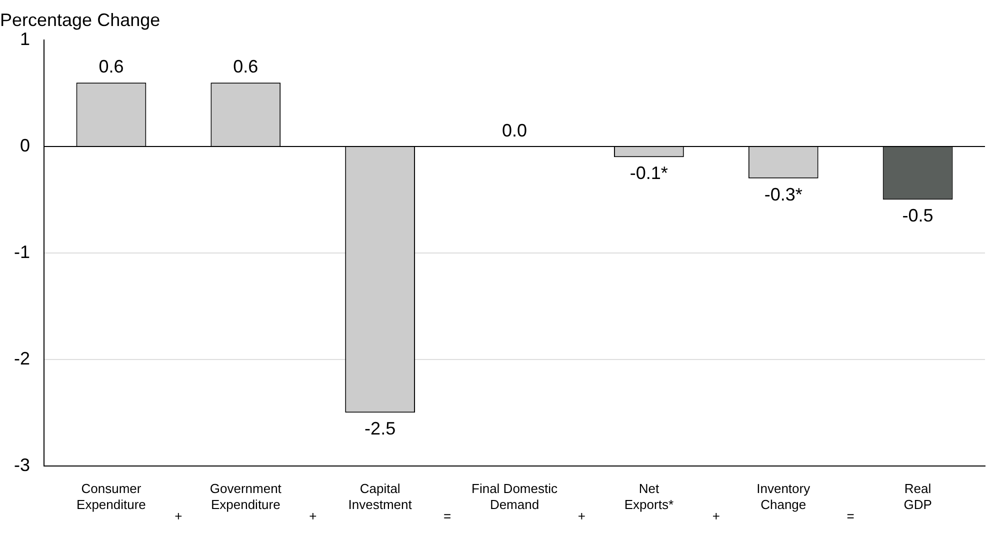 This screenshot has height=537, width=997. I want to click on y-axis-title: Percentage Change, so click(80, 20).